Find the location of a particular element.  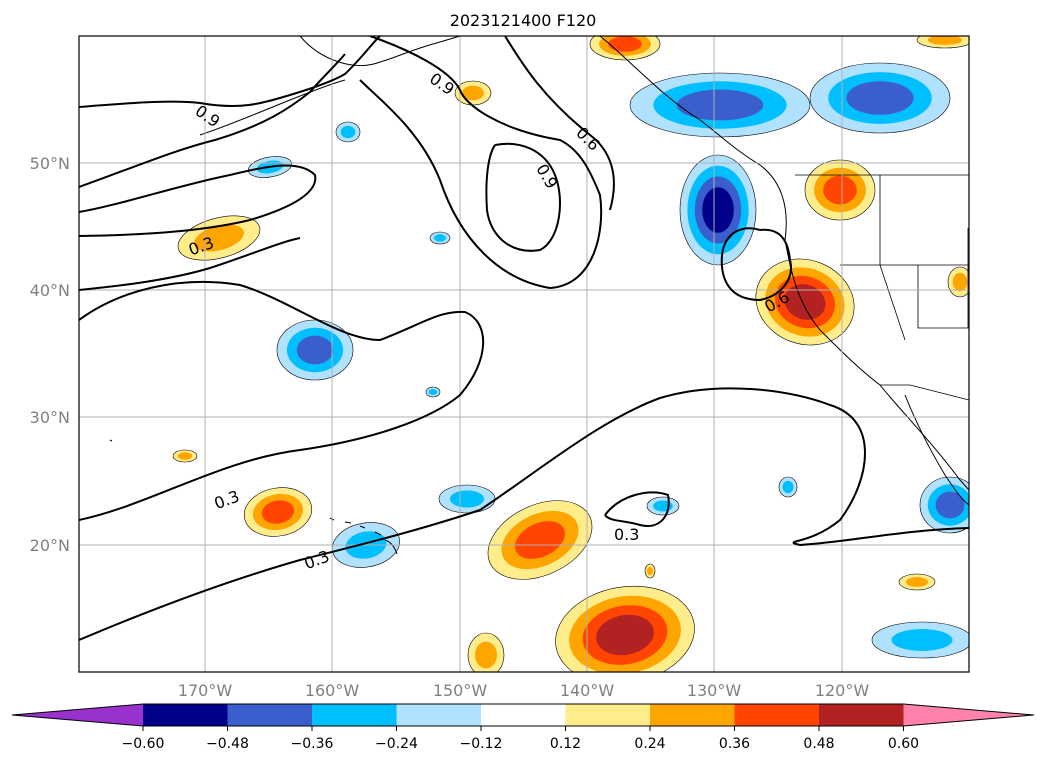

colorbar-label: 0.24 is located at coordinates (649, 744).